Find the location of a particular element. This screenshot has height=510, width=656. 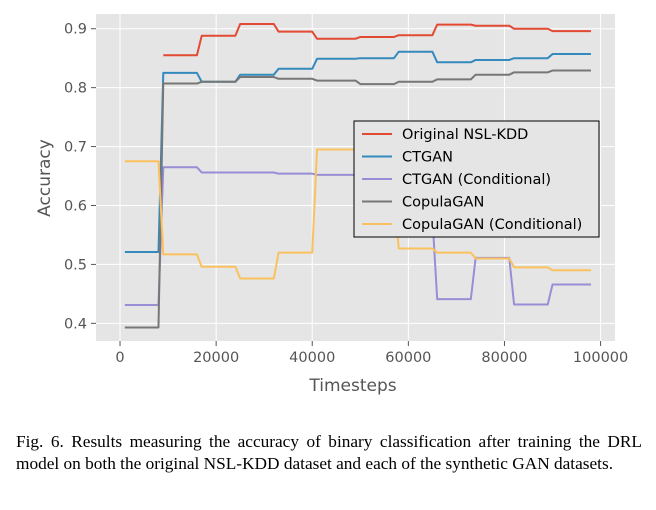

legend-label-copulagan: CopulaGAN is located at coordinates (443, 203).